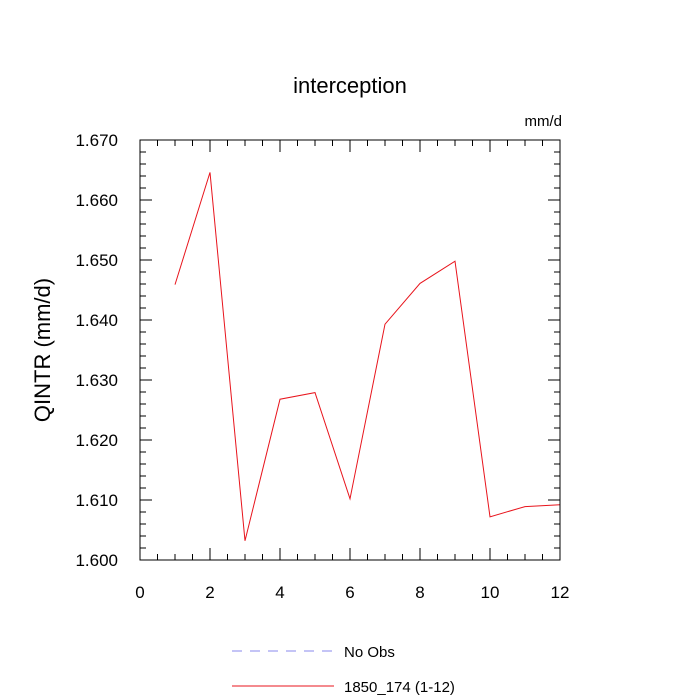 The image size is (700, 700). I want to click on x-tick-label: 12, so click(560, 592).